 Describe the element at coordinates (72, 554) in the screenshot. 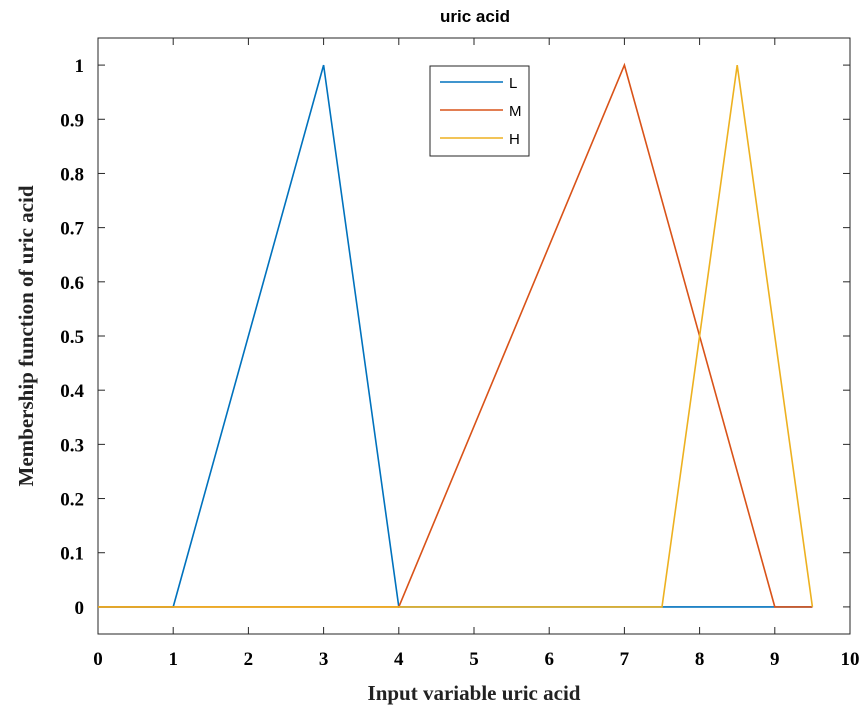

I see `y-tick-label: 0.1` at that location.